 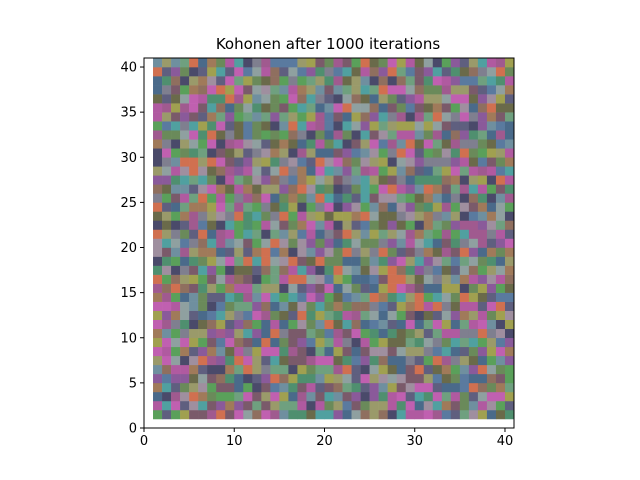 What do you see at coordinates (414, 441) in the screenshot?
I see `x-tick-label: 30` at bounding box center [414, 441].